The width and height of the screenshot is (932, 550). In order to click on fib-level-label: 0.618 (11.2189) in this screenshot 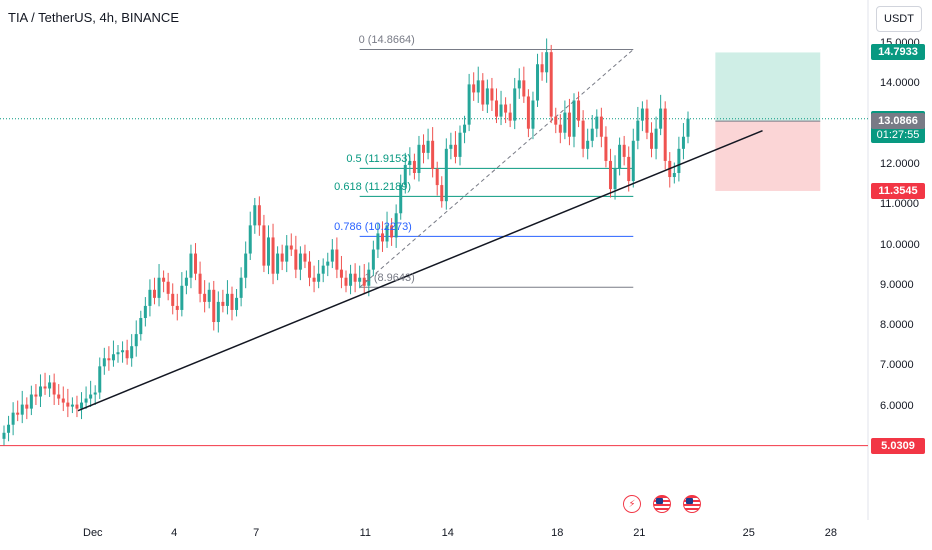, I will do `click(373, 187)`.